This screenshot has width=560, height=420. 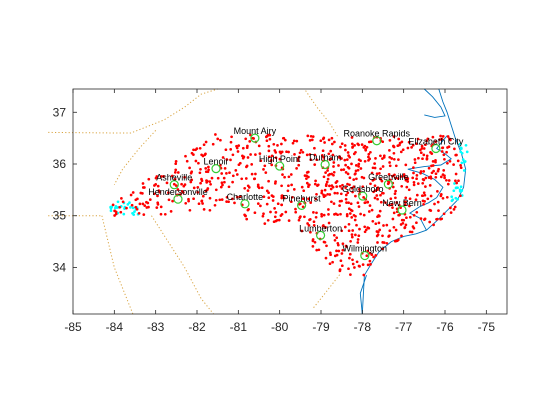 What do you see at coordinates (289, 179) in the screenshot?
I see `outside-points` at bounding box center [289, 179].